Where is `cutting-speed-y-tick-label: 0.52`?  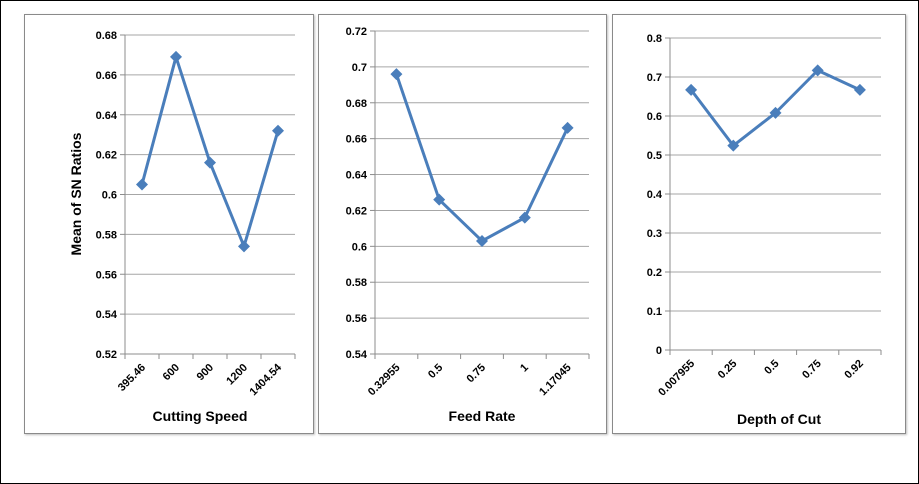 cutting-speed-y-tick-label: 0.52 is located at coordinates (106, 355).